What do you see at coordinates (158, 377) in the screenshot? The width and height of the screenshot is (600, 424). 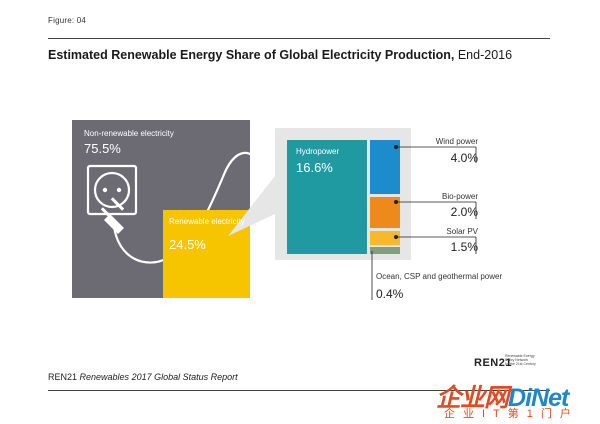 I see `footer-report: Renewables 2017 Global Status Report` at bounding box center [158, 377].